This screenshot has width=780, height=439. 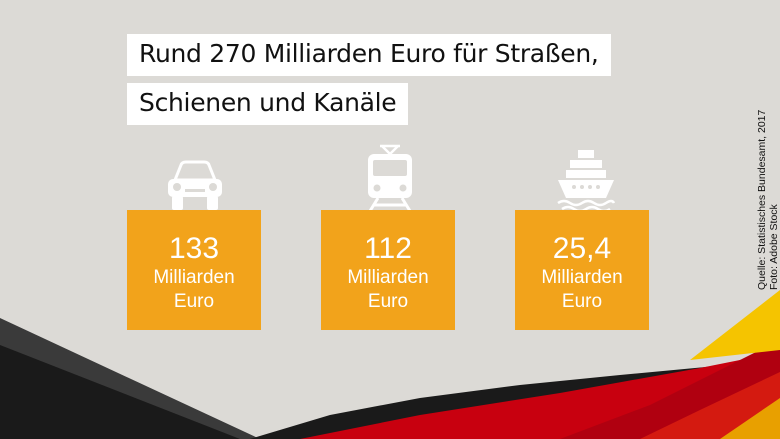 I want to click on car-icon, so click(x=195, y=185).